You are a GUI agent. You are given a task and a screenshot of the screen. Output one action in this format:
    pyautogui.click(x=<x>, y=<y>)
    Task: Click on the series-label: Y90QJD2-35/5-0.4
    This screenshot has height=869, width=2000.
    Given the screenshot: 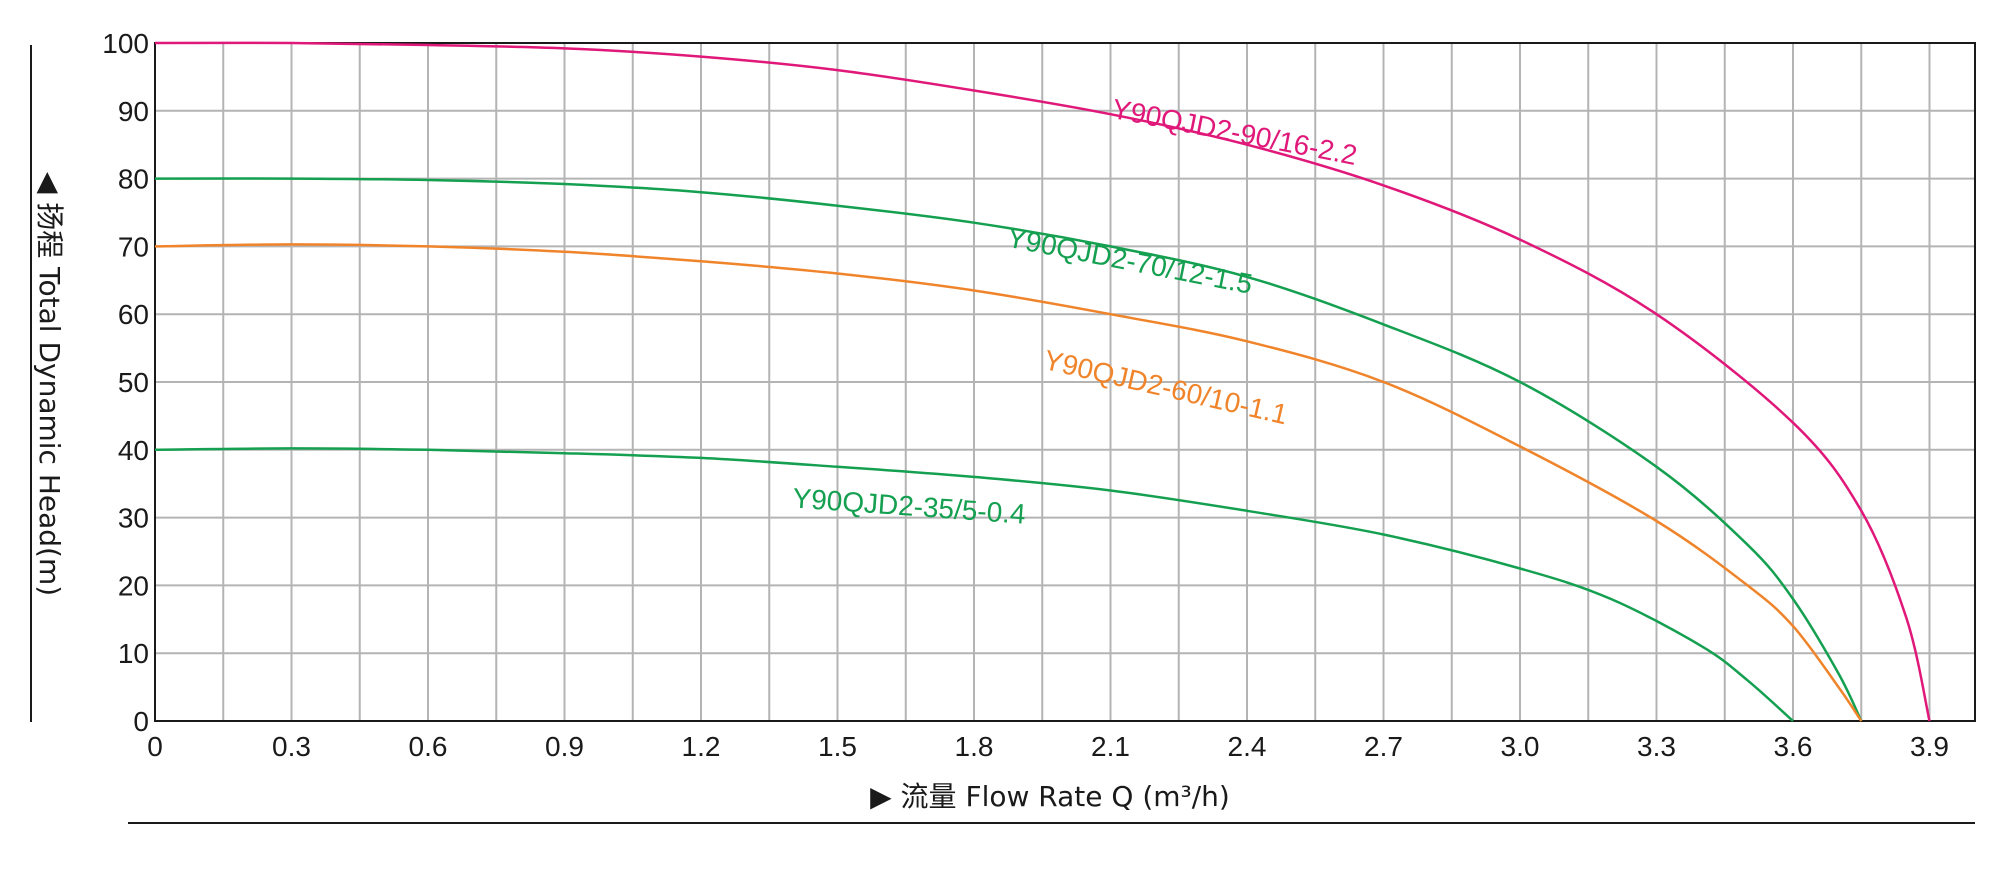 What is the action you would take?
    pyautogui.click(x=909, y=505)
    